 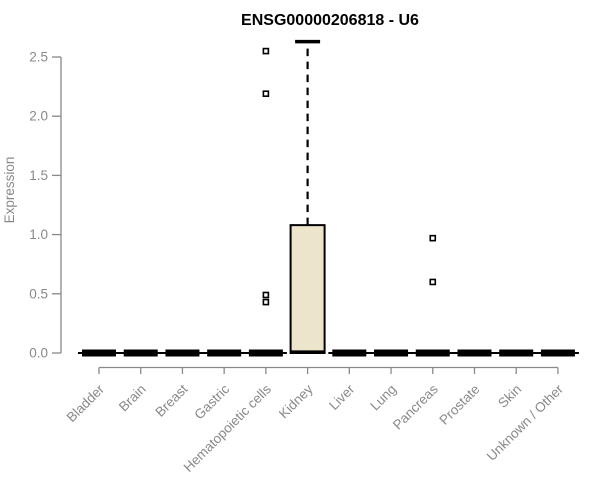 What do you see at coordinates (86, 403) in the screenshot?
I see `x-tick-label-bladder: Bladder` at bounding box center [86, 403].